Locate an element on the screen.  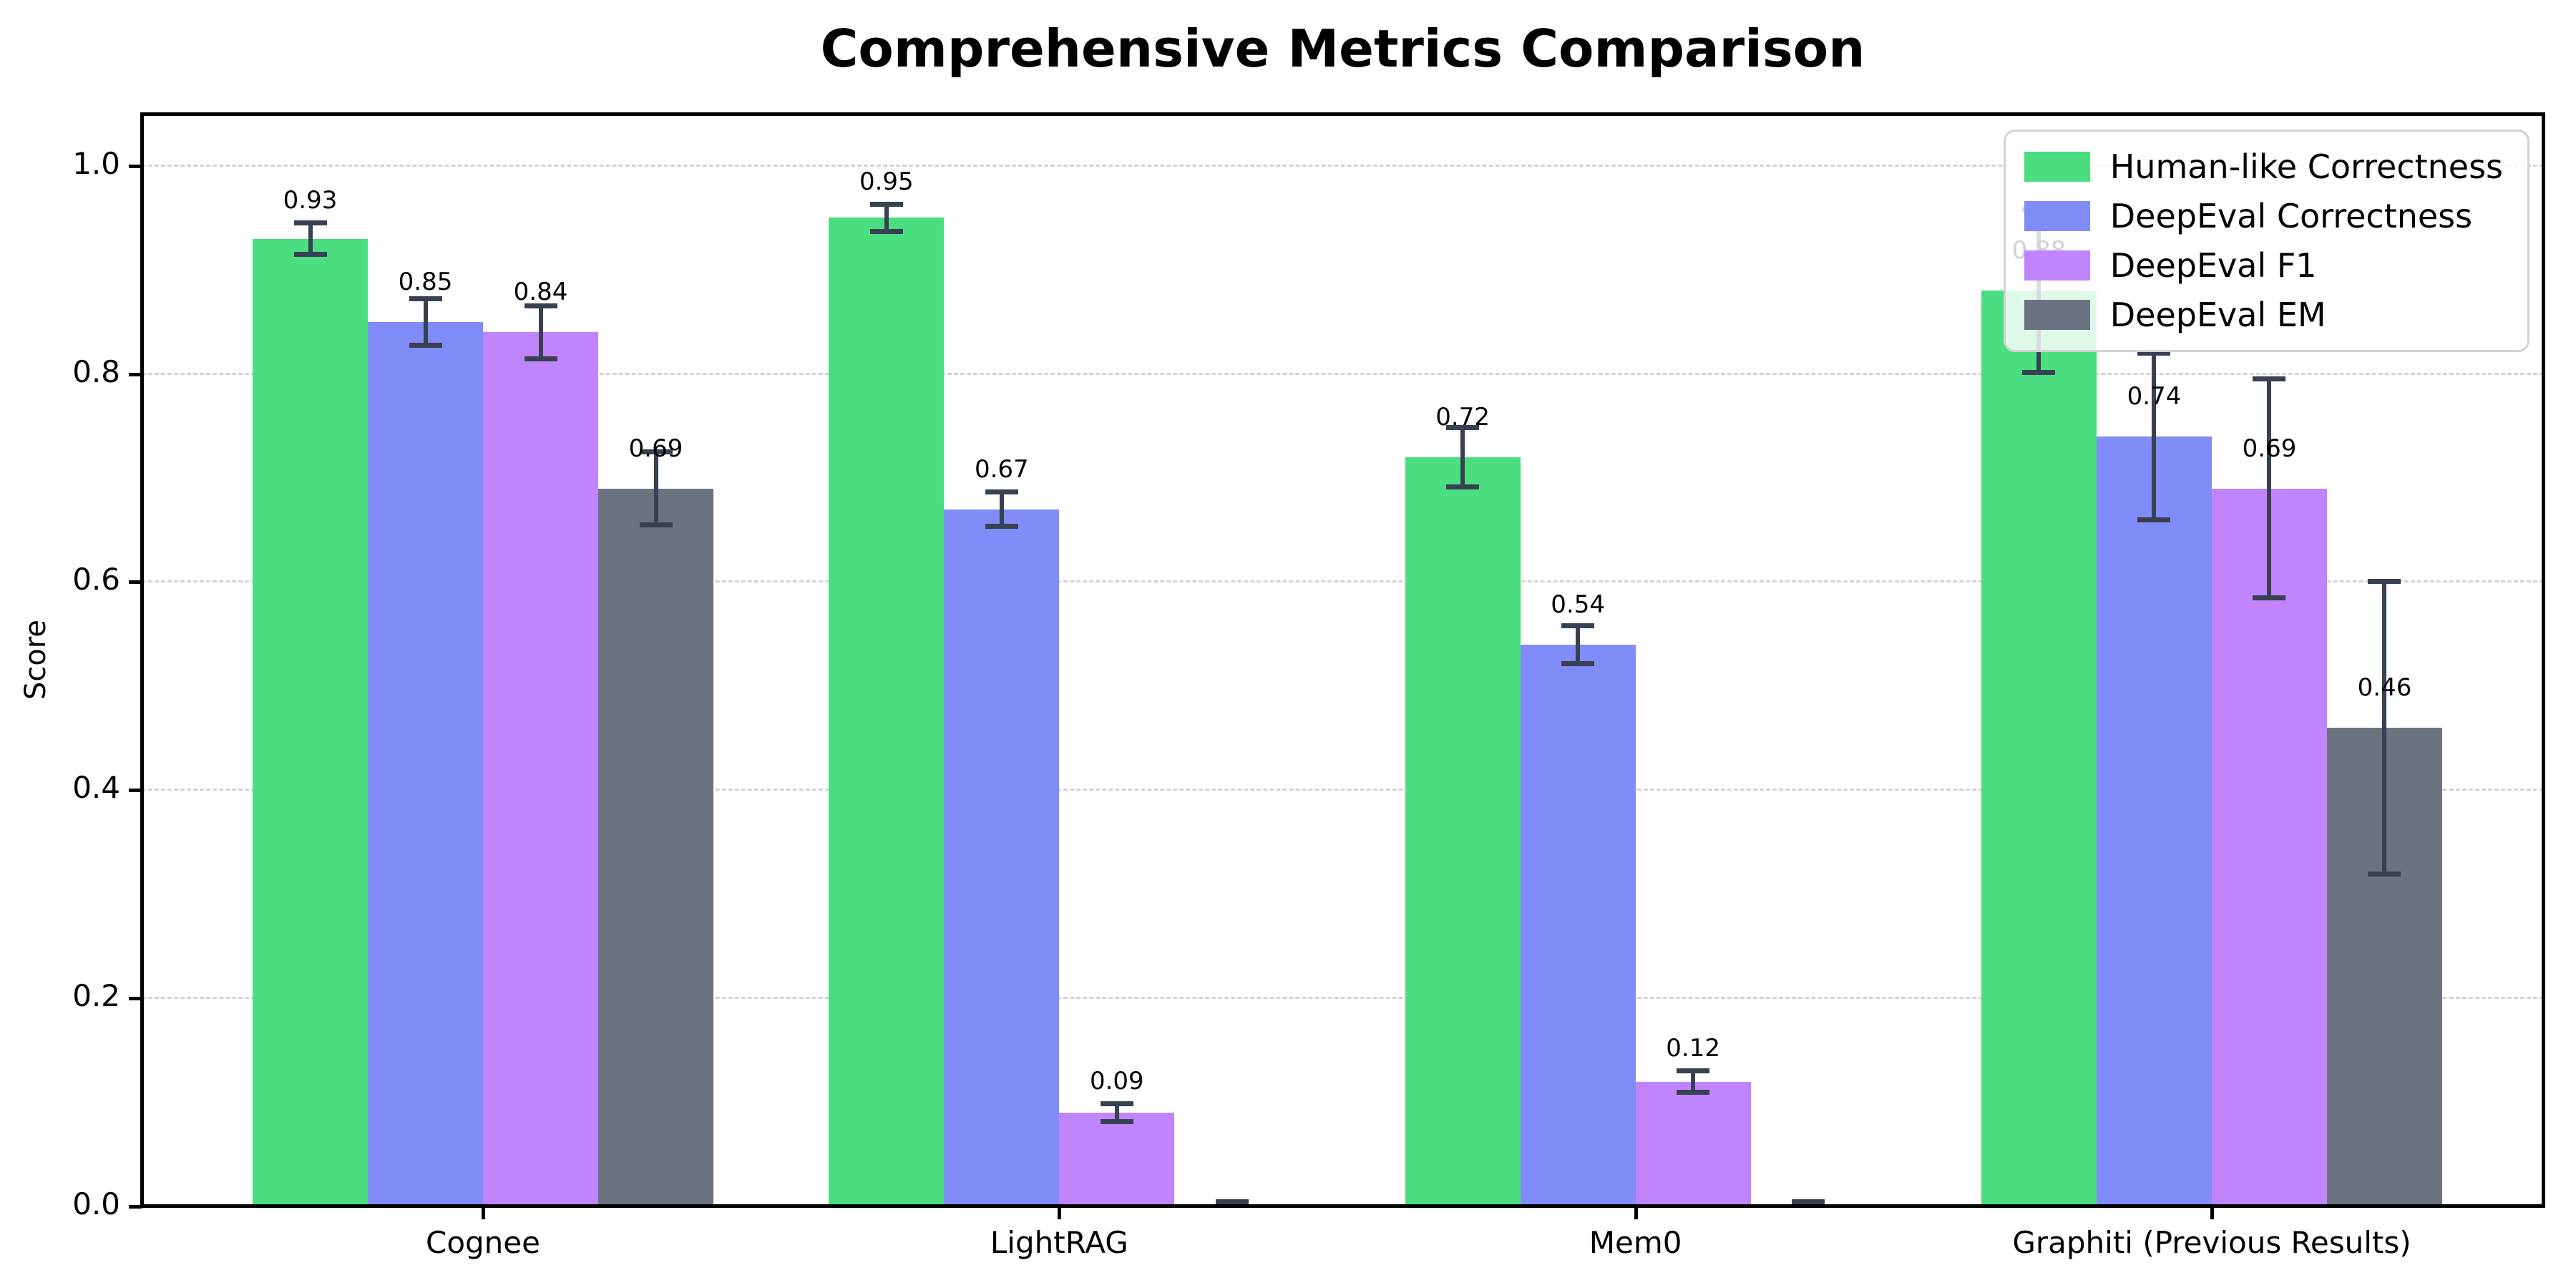
y-tick-label: 0.0 is located at coordinates (96, 1203).